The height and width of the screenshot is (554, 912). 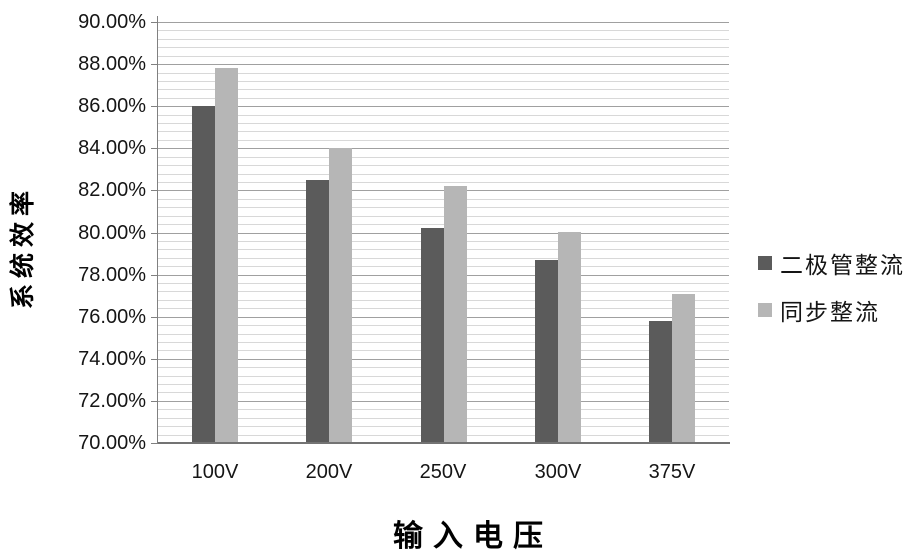 What do you see at coordinates (842, 265) in the screenshot?
I see `legend-label-1: 二极管整流` at bounding box center [842, 265].